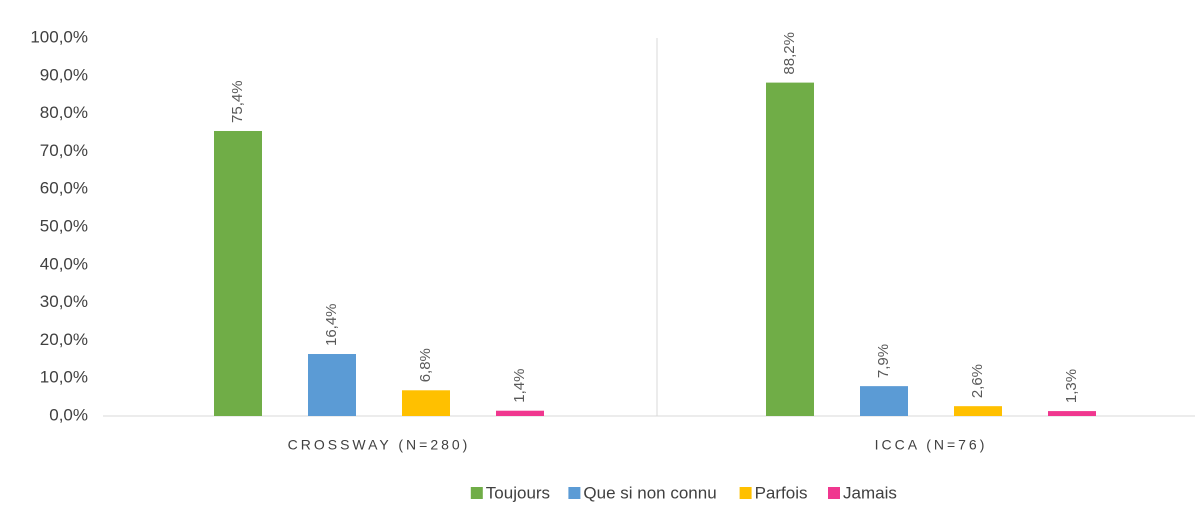  What do you see at coordinates (64, 263) in the screenshot?
I see `y-tick-label: 40,0%` at bounding box center [64, 263].